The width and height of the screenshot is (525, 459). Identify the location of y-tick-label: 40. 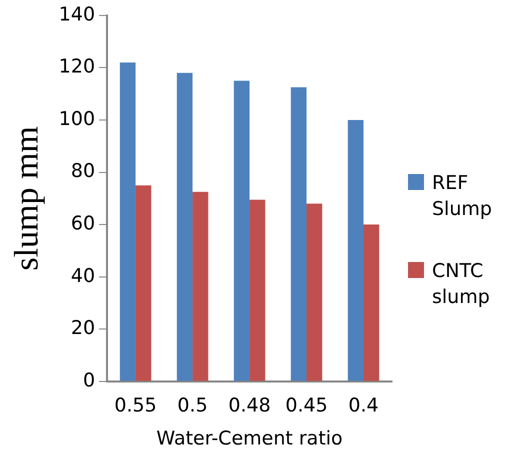
(83, 275).